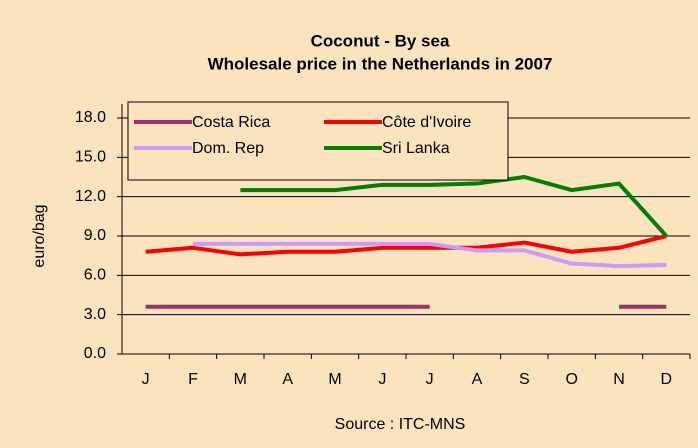 The height and width of the screenshot is (448, 698). I want to click on y-axis-label: euro/bag, so click(39, 235).